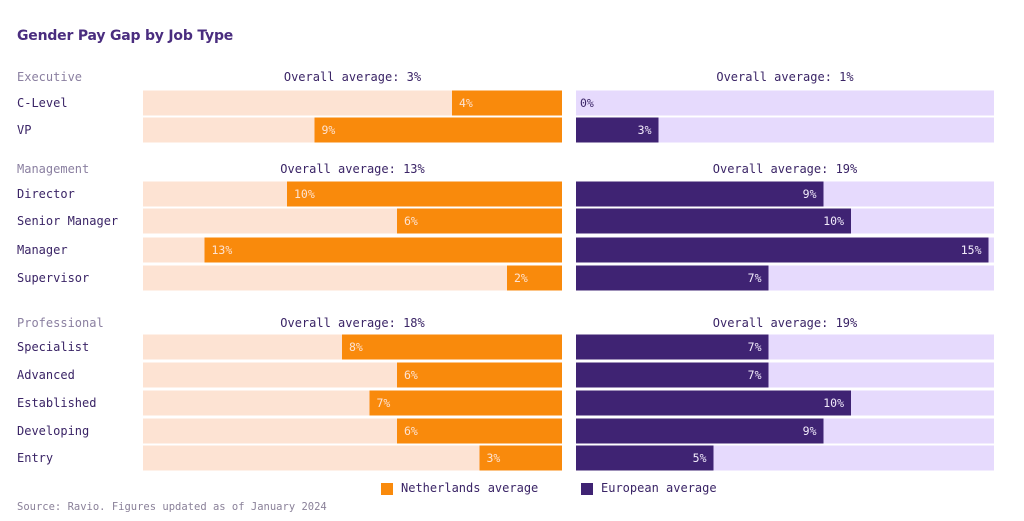 The height and width of the screenshot is (521, 1024). Describe the element at coordinates (304, 194) in the screenshot. I see `nl-value-label: 10%` at that location.